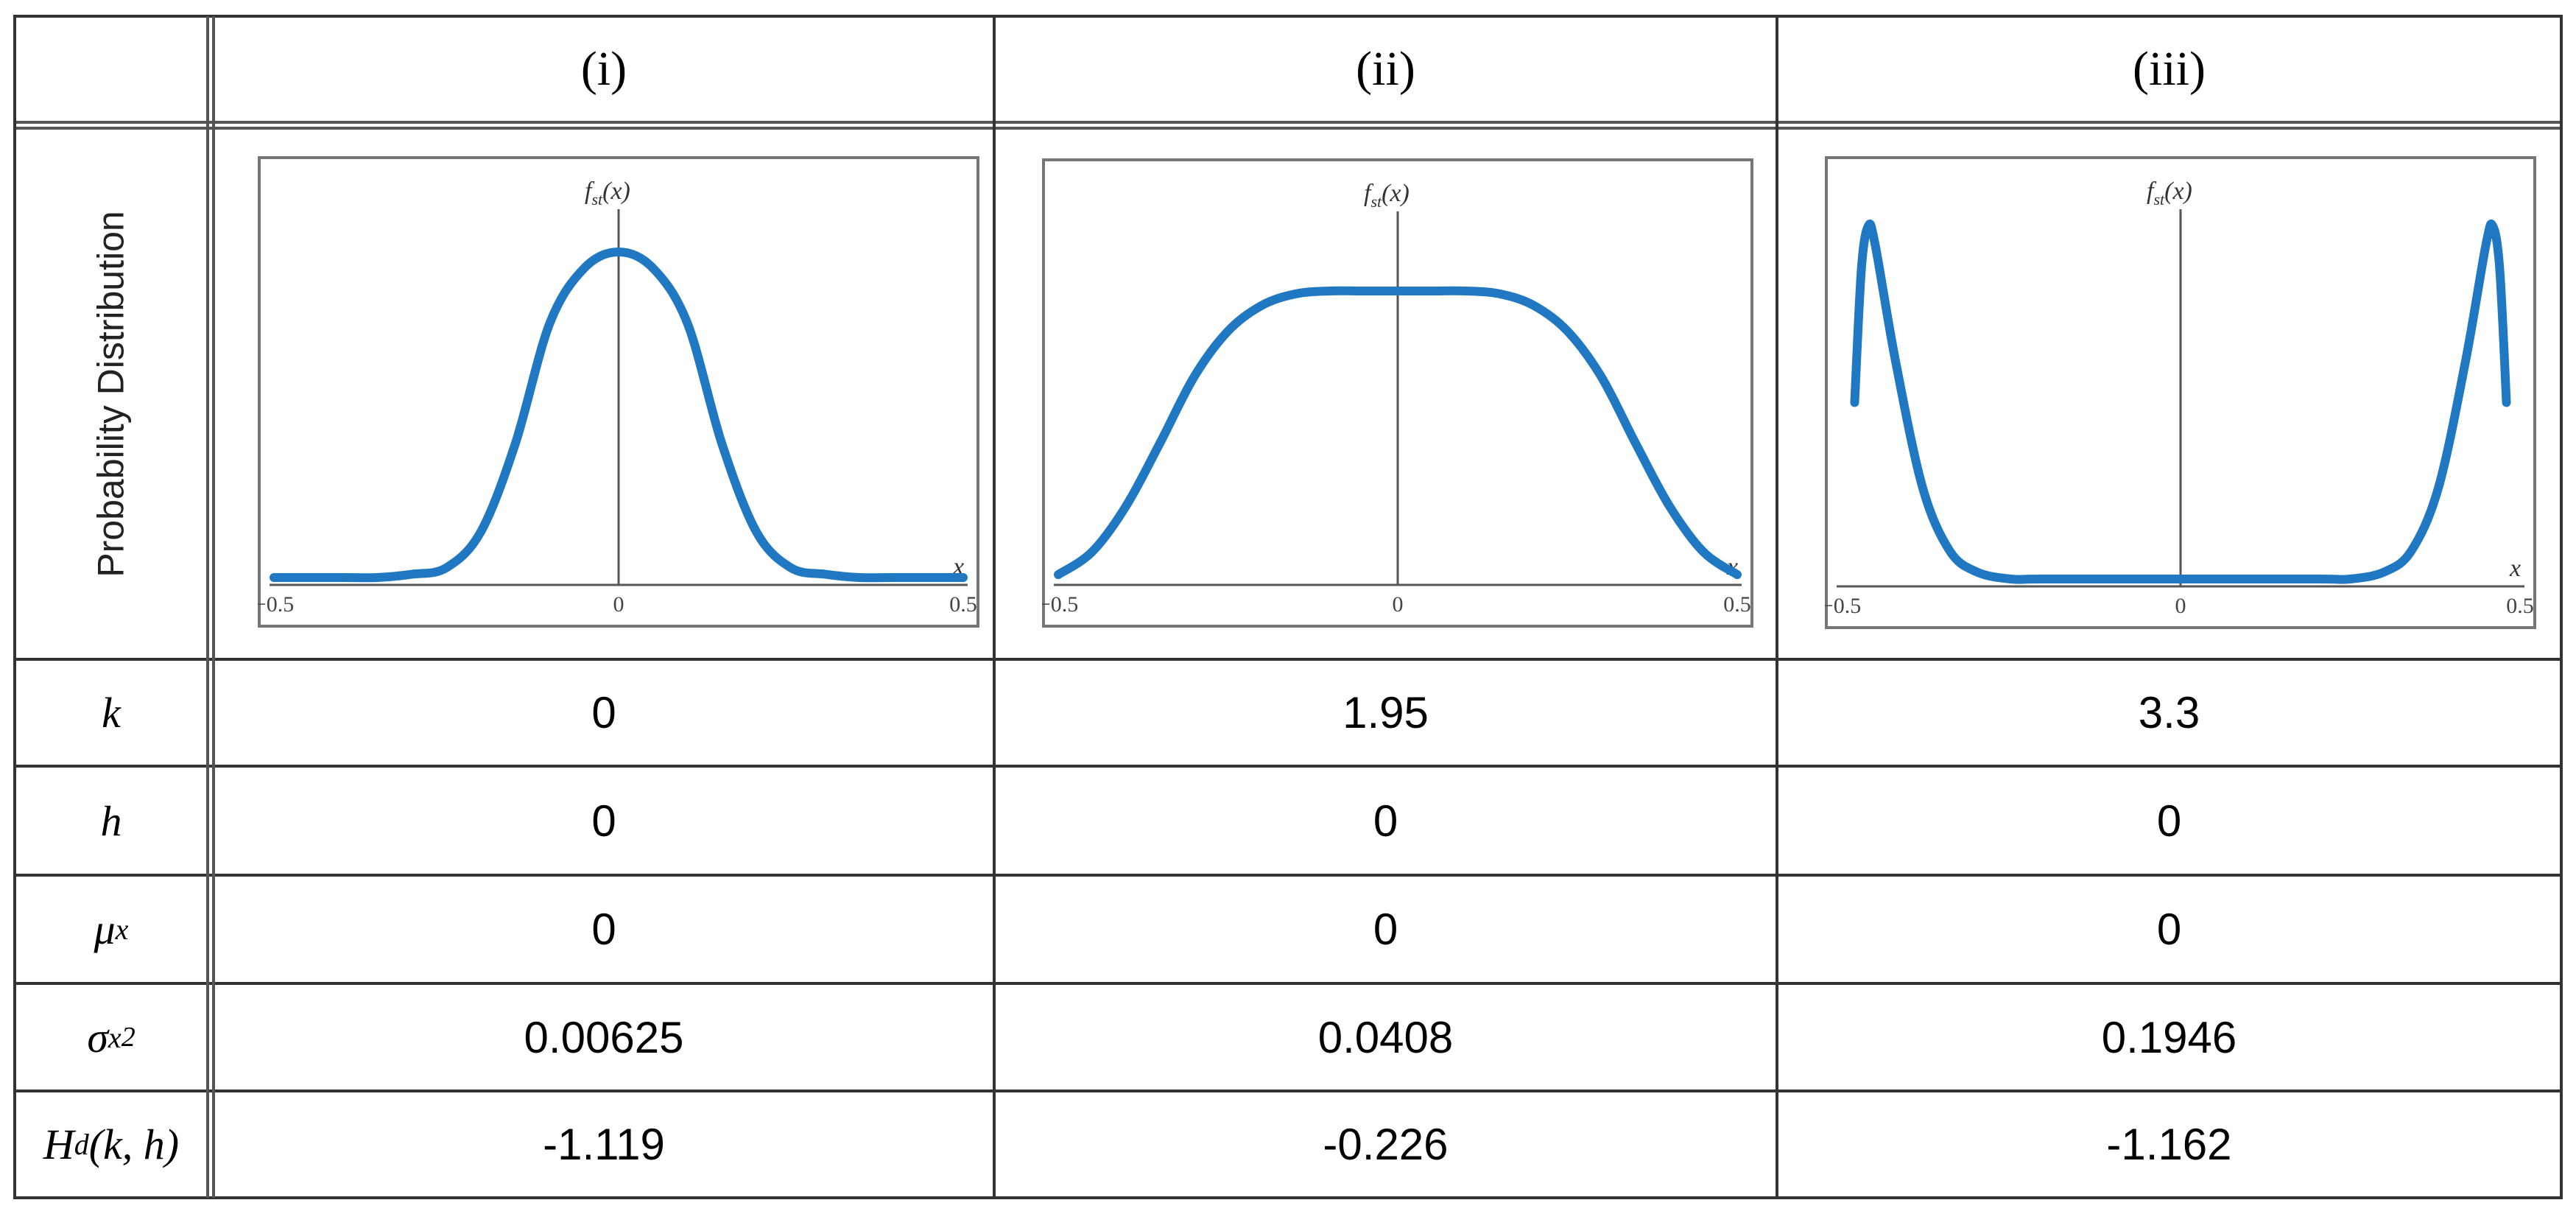  What do you see at coordinates (210, 607) in the screenshot?
I see `label-column-separator` at bounding box center [210, 607].